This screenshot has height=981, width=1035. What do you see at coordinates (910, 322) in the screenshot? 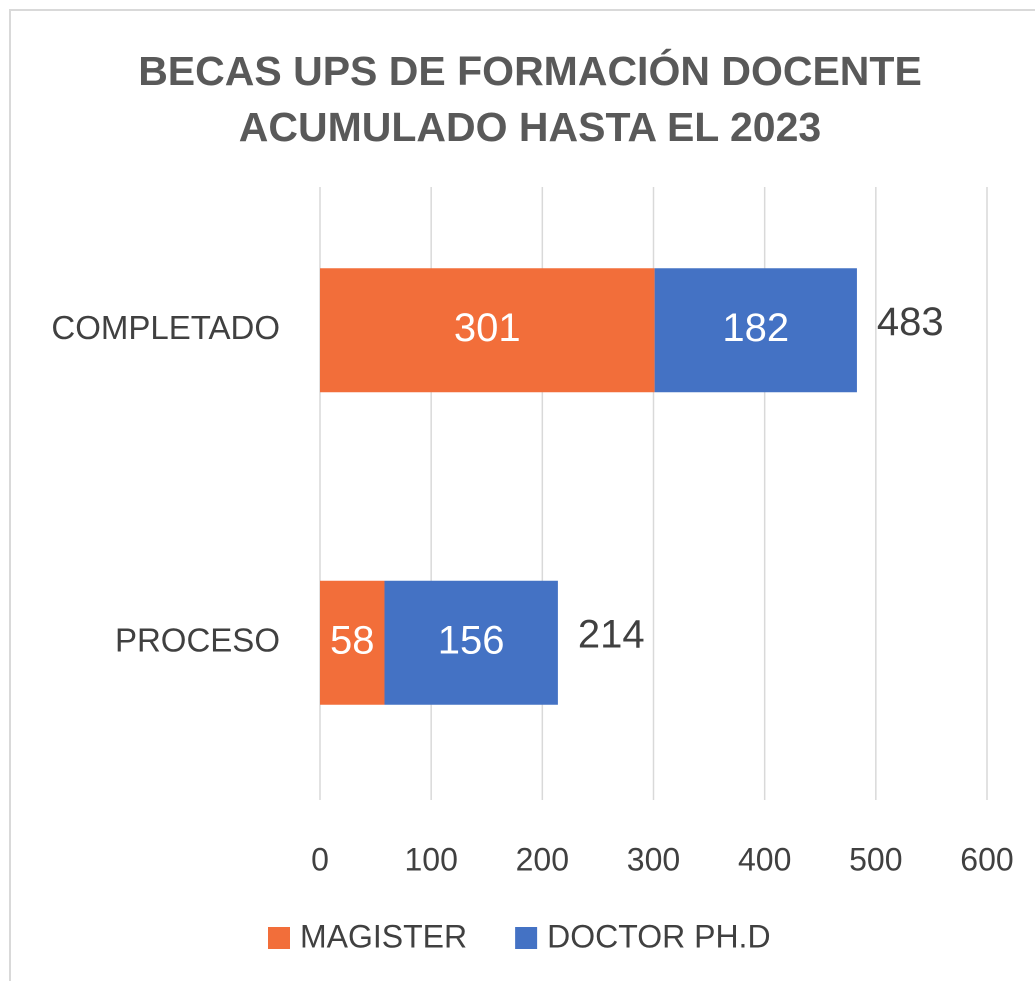
I see `total-label: 483` at bounding box center [910, 322].